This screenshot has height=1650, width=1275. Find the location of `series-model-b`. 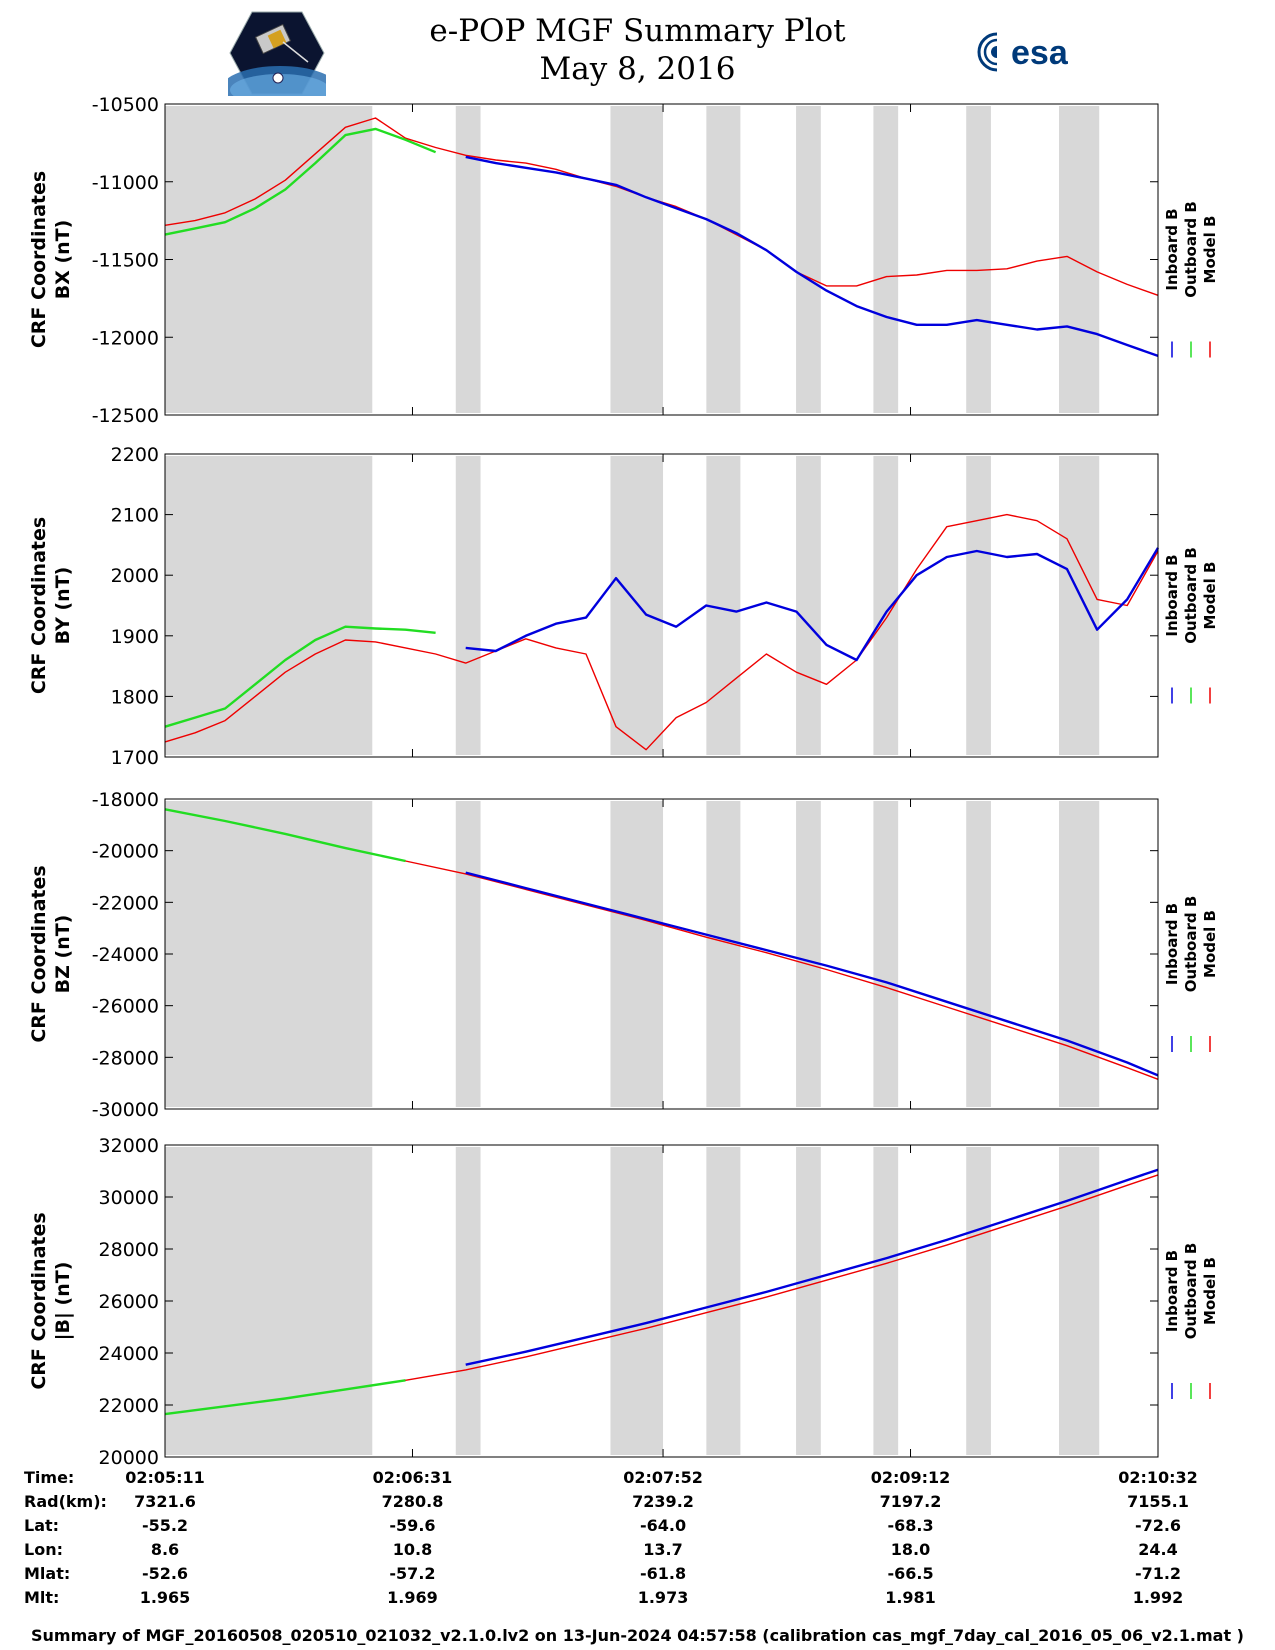

series-model-b is located at coordinates (661, 632).